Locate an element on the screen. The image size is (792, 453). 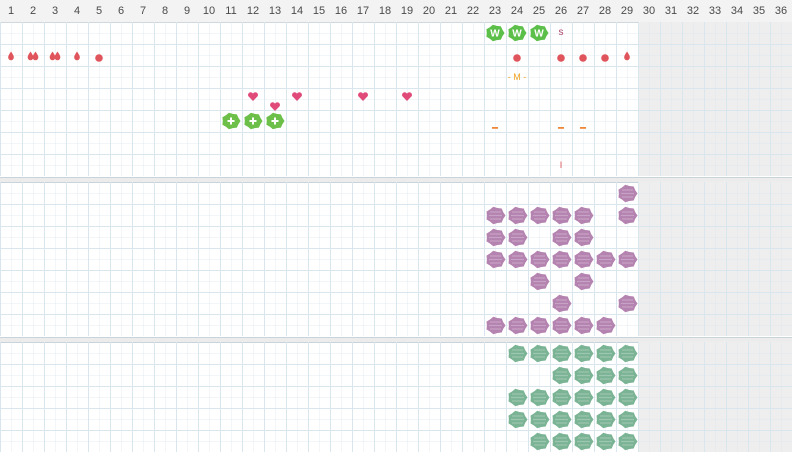
day-label: 2 is located at coordinates (33, 11).